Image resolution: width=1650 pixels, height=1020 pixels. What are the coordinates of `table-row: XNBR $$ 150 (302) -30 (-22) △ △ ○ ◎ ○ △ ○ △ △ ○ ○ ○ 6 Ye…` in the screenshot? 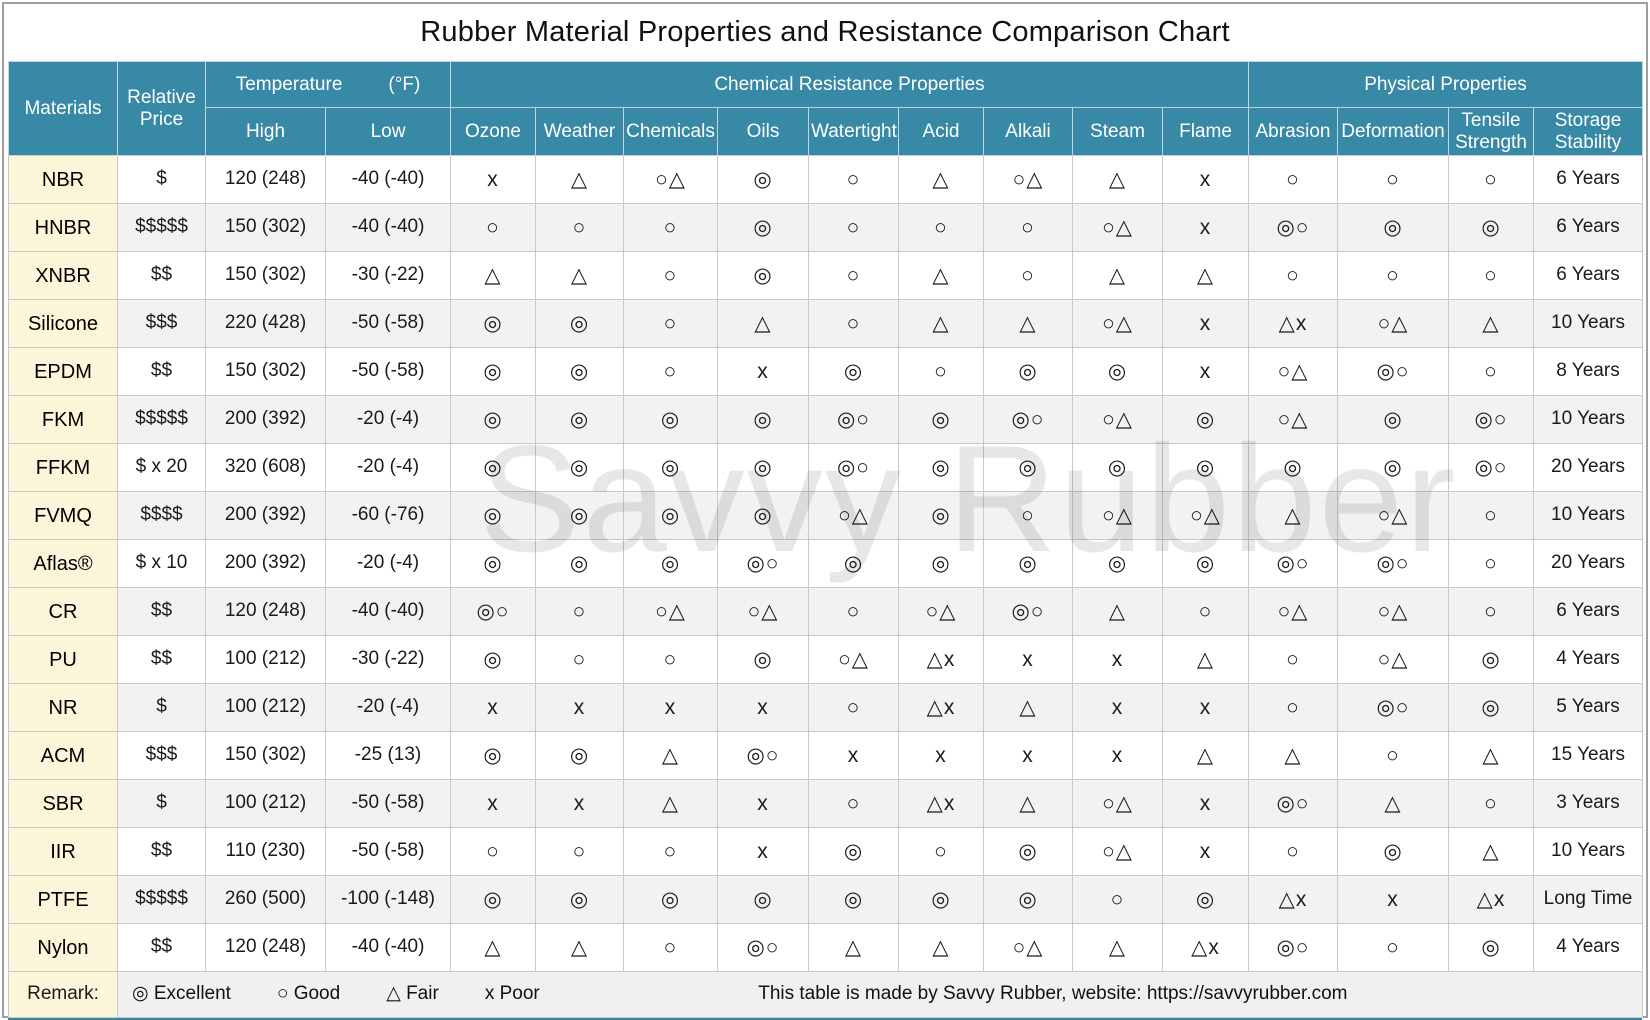 It's located at (825, 275).